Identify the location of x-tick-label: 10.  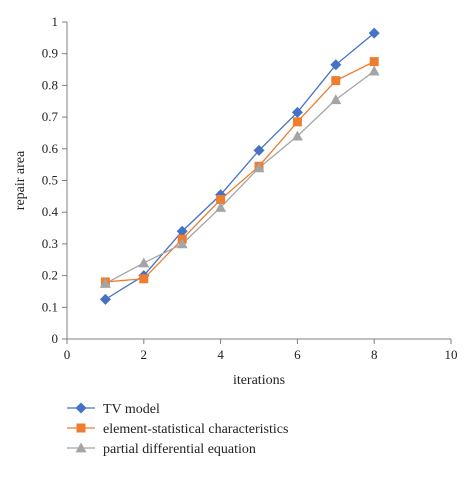
(451, 354).